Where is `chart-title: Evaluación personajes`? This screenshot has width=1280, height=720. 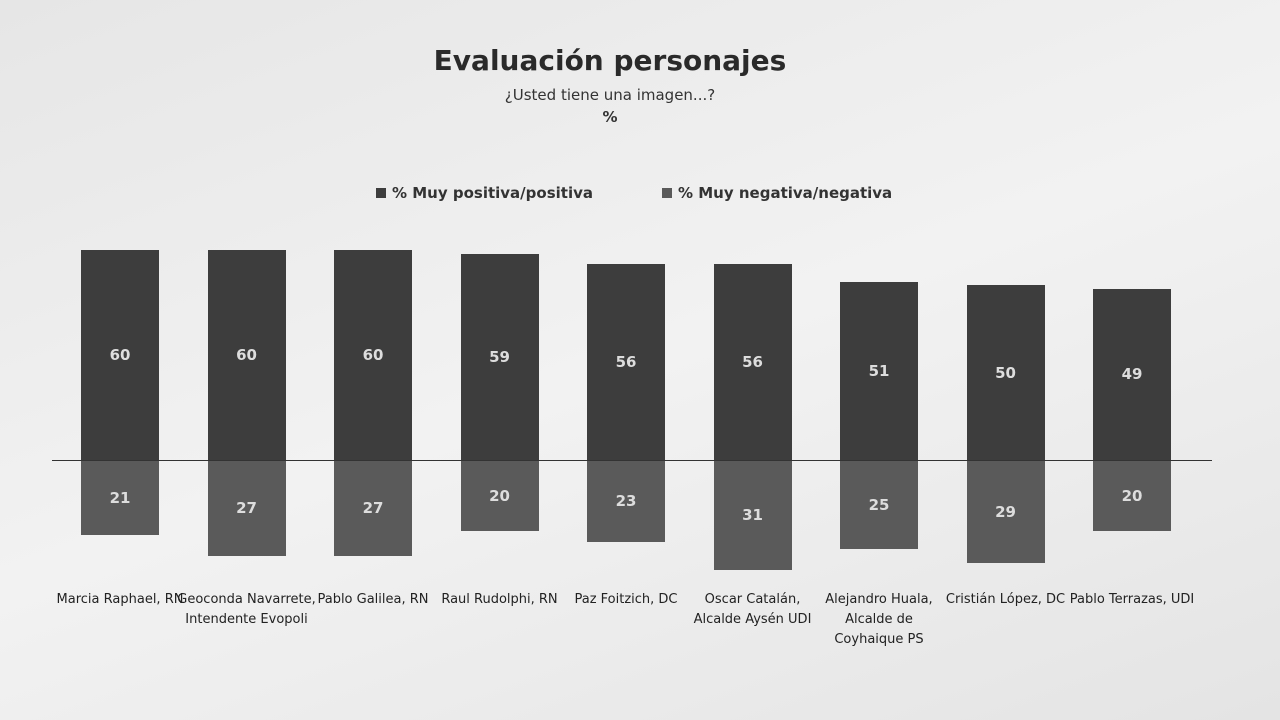 chart-title: Evaluación personajes is located at coordinates (610, 60).